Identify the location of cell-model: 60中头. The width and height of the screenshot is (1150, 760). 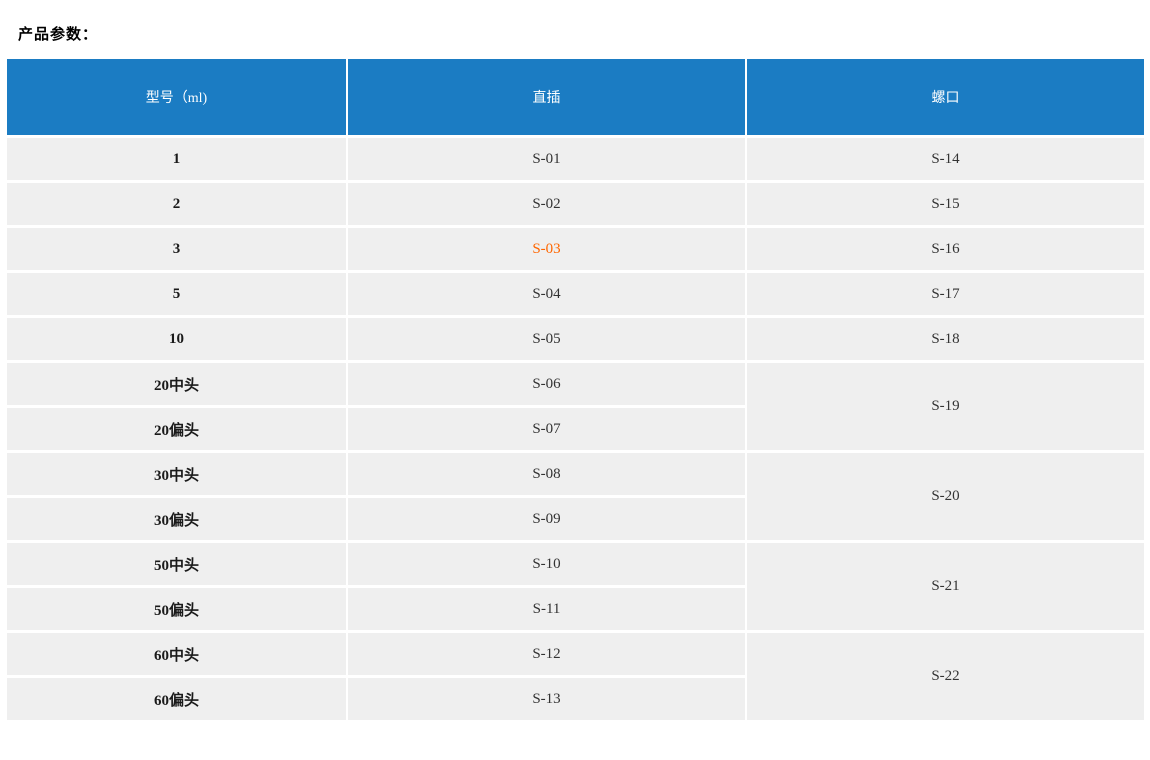
(176, 654).